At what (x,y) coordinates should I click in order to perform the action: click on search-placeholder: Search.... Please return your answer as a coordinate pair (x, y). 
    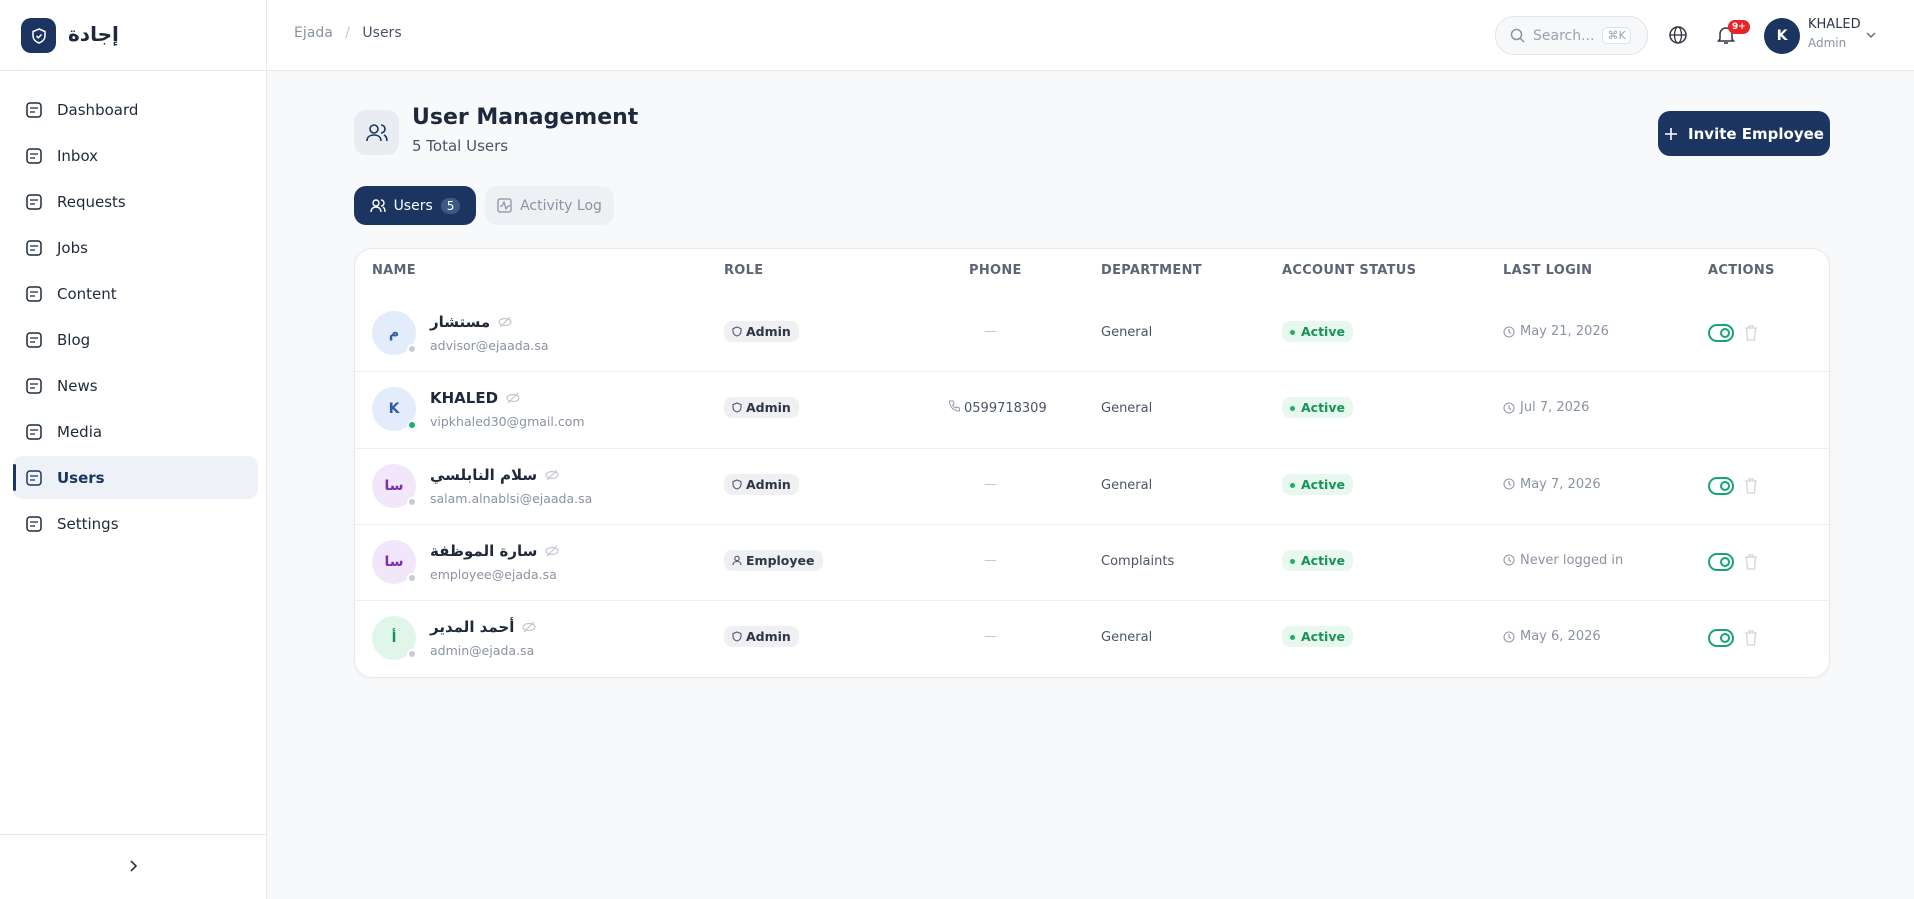
    Looking at the image, I should click on (1564, 35).